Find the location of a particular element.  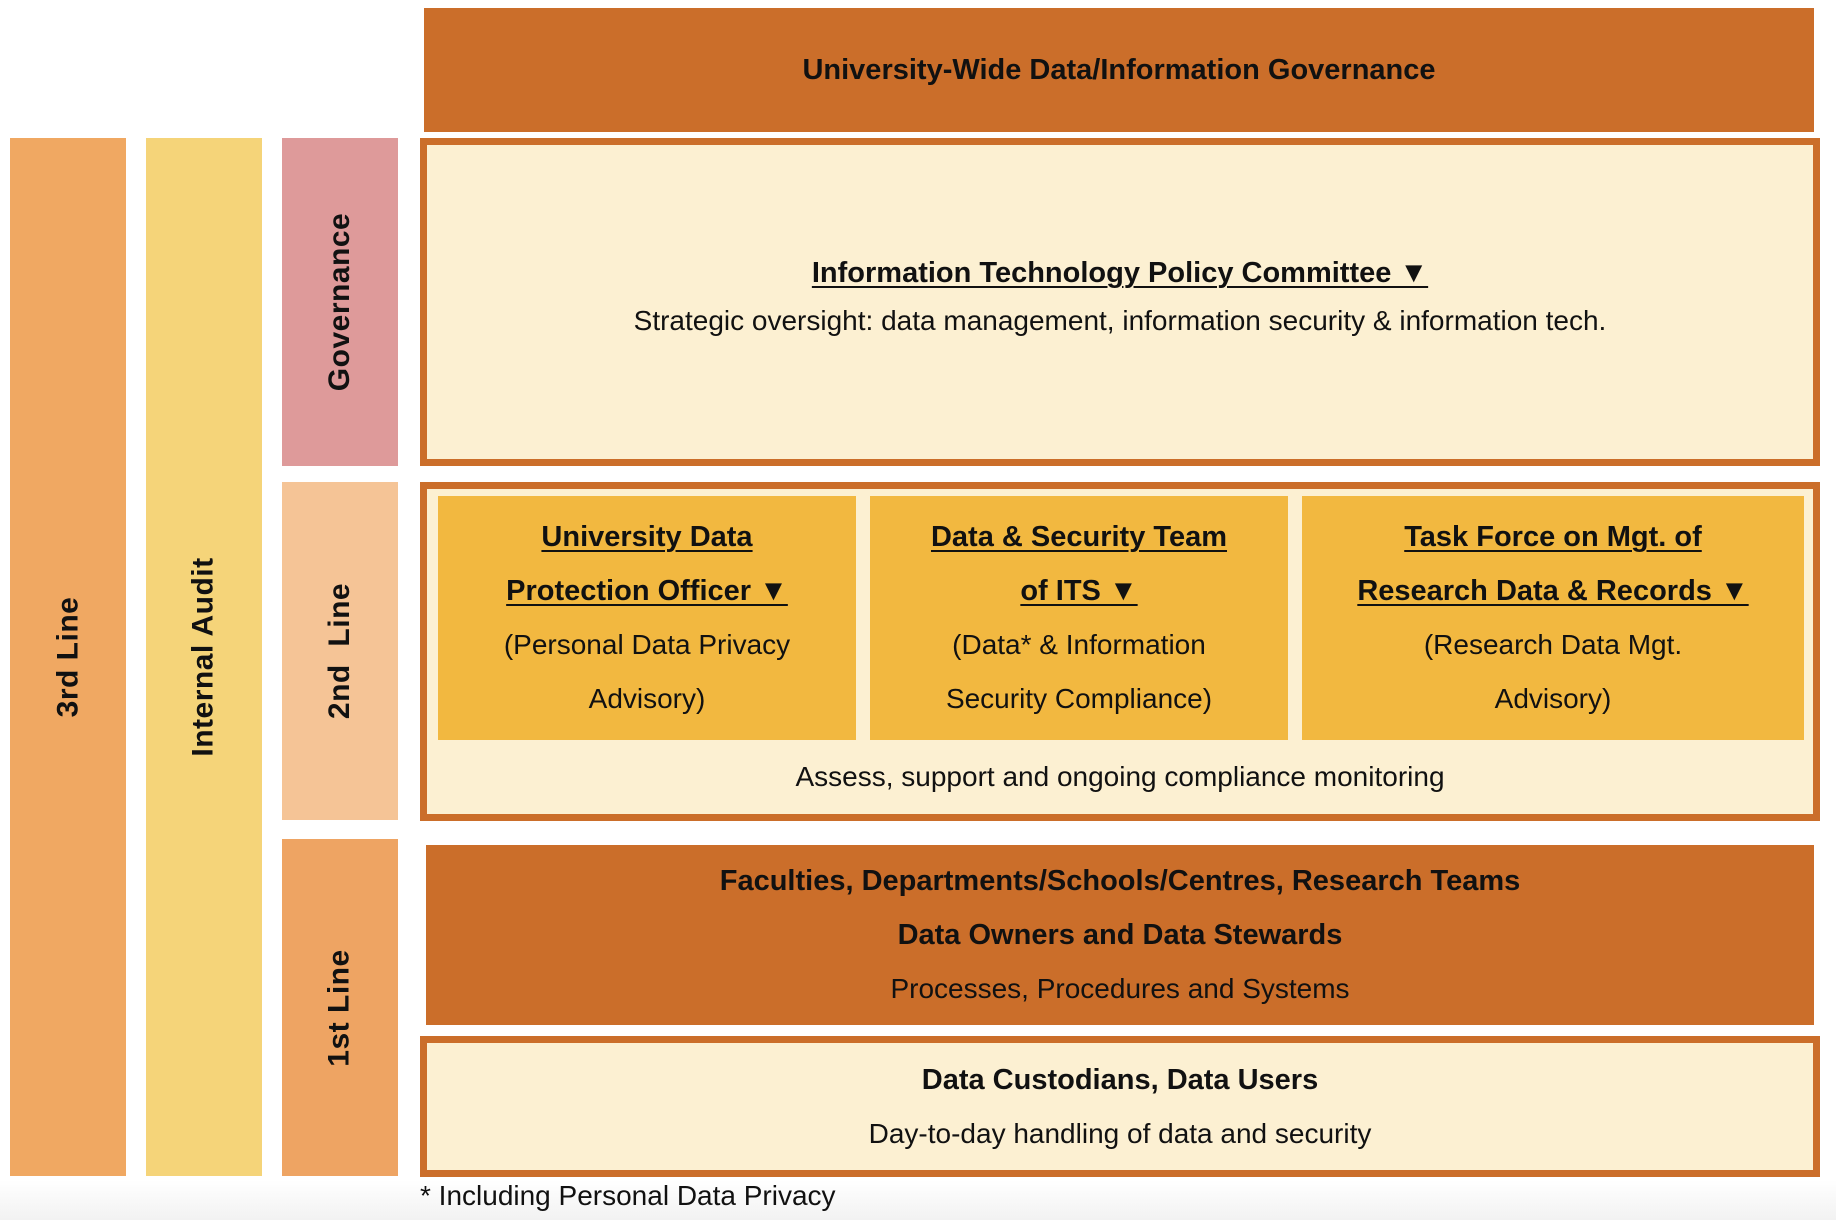

tf-desc-line1: (Research Data Mgt. is located at coordinates (1553, 644).